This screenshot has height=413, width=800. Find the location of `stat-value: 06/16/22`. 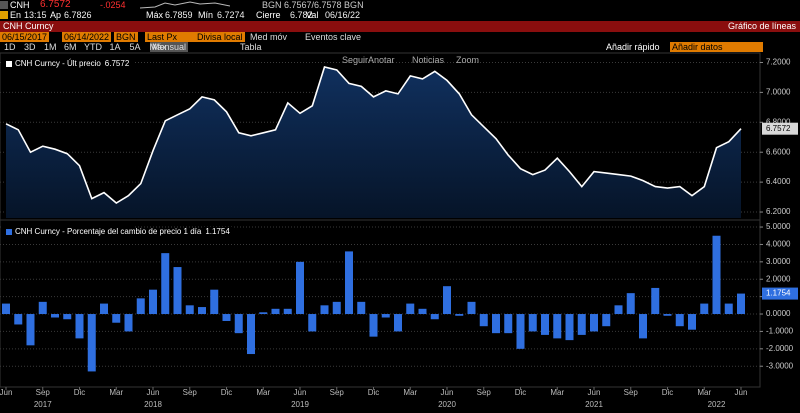

stat-value: 06/16/22 is located at coordinates (343, 15).